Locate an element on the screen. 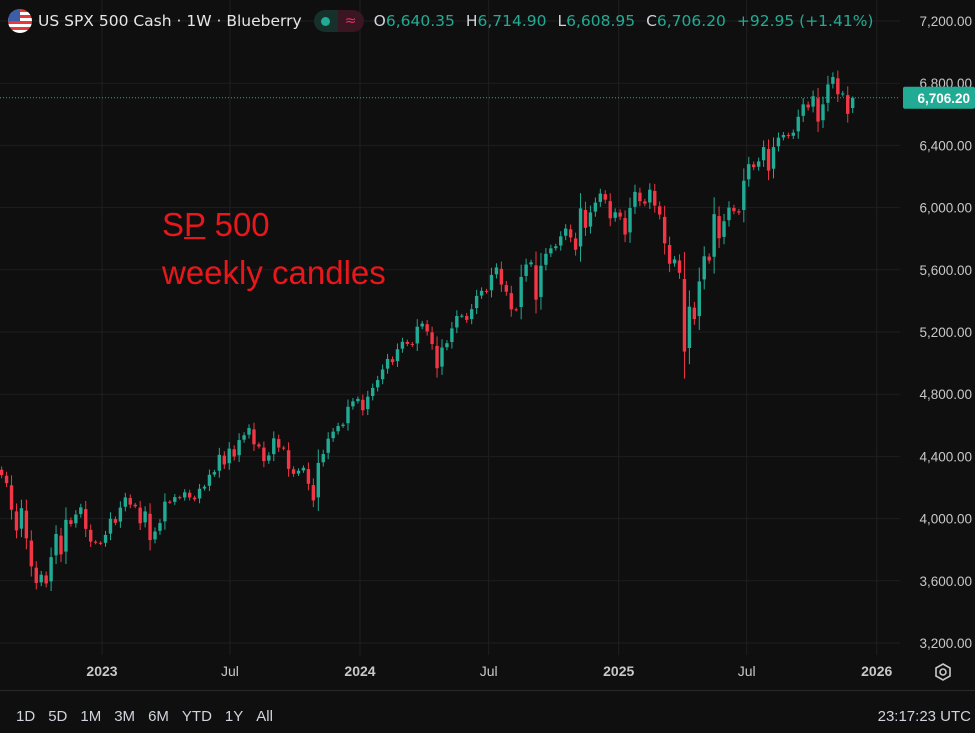 Image resolution: width=975 pixels, height=733 pixels. time-tick-label: 2026 is located at coordinates (876, 671).